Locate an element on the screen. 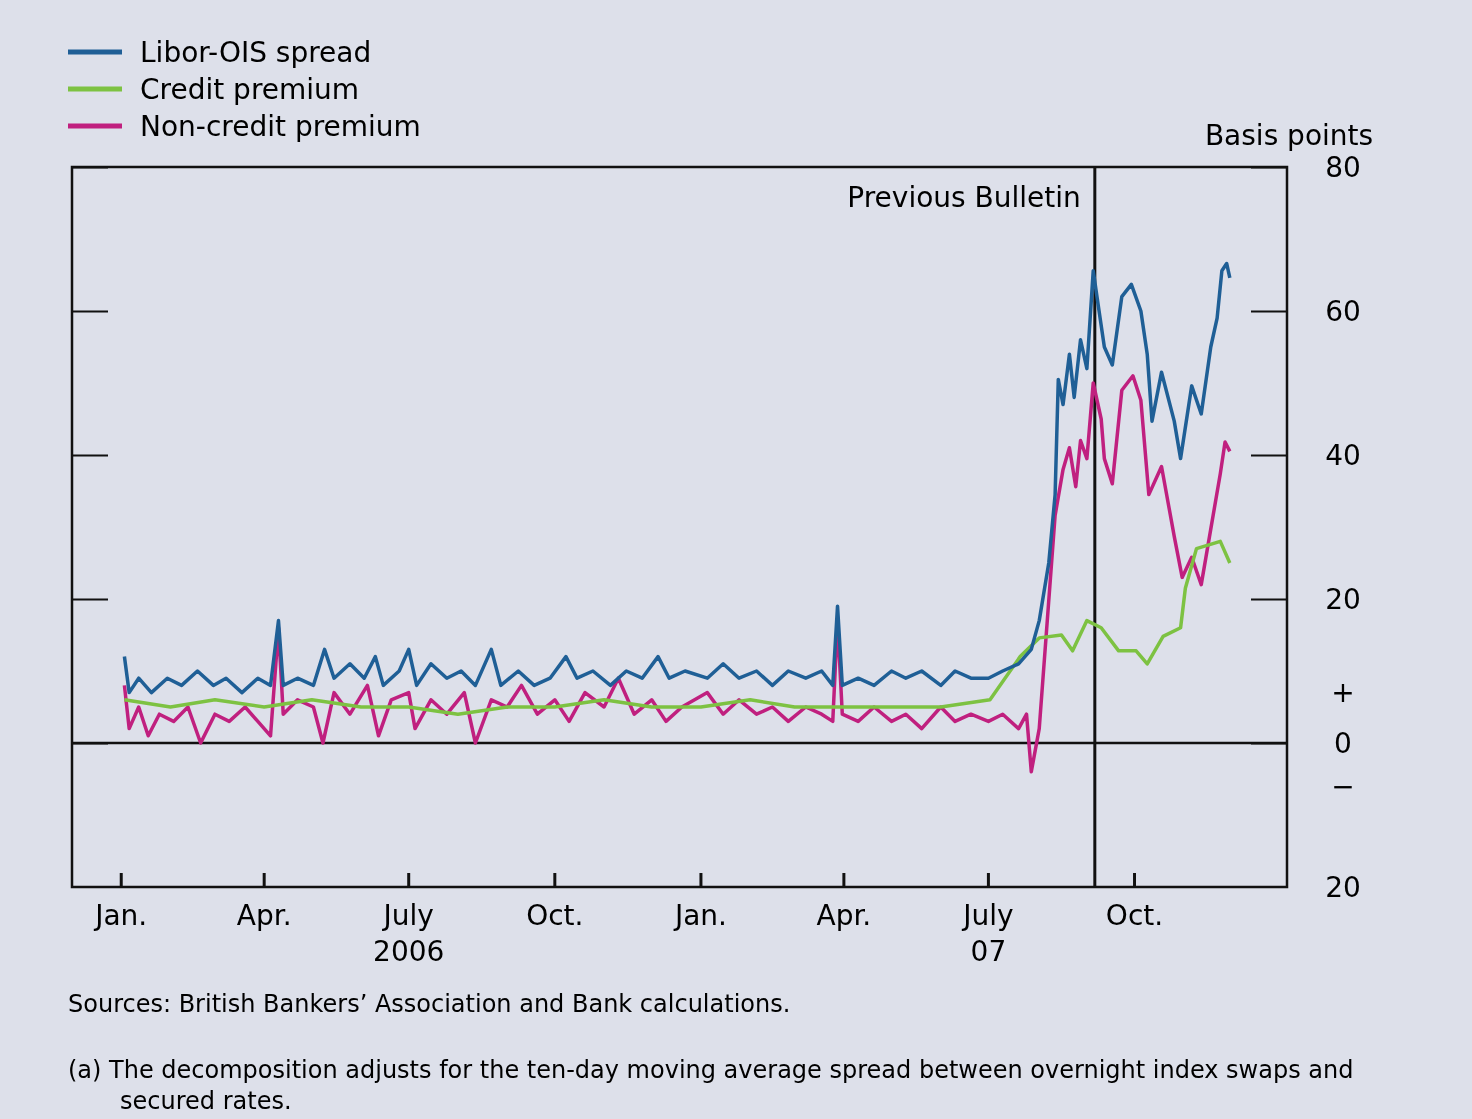 Image resolution: width=1472 pixels, height=1119 pixels. legend-label: Credit premium is located at coordinates (250, 89).